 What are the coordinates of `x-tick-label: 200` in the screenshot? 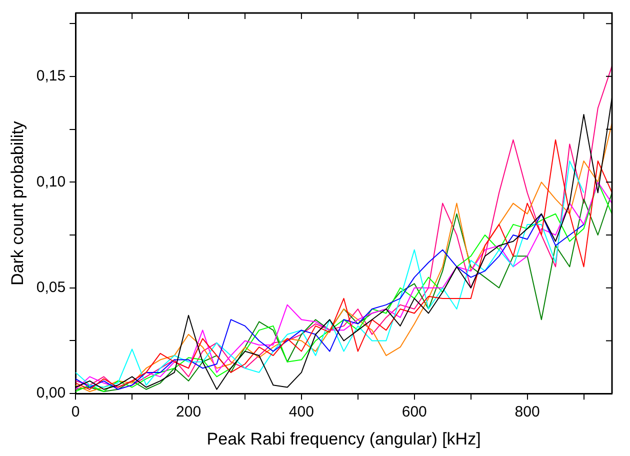 It's located at (189, 412).